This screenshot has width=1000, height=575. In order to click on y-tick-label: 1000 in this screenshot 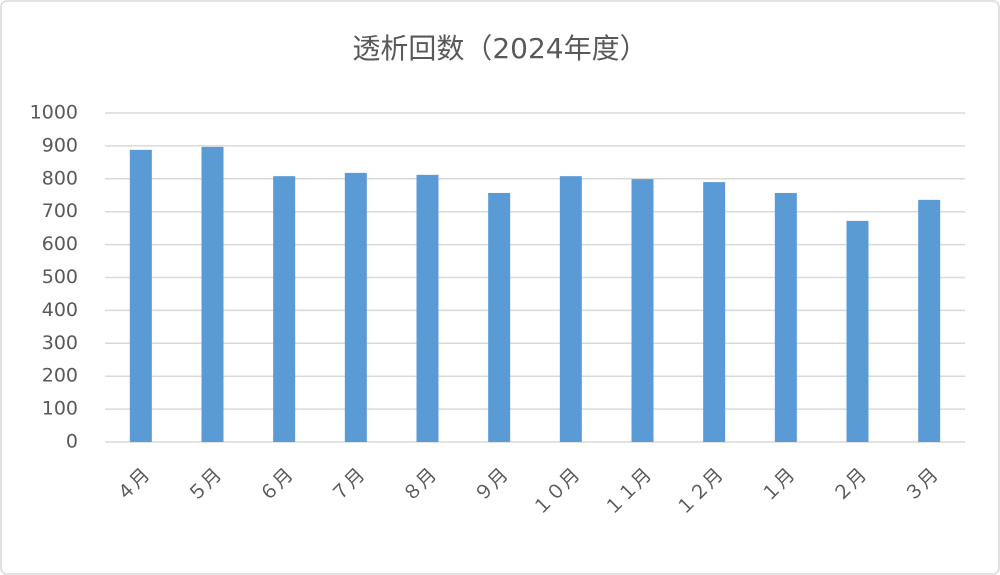, I will do `click(54, 113)`.